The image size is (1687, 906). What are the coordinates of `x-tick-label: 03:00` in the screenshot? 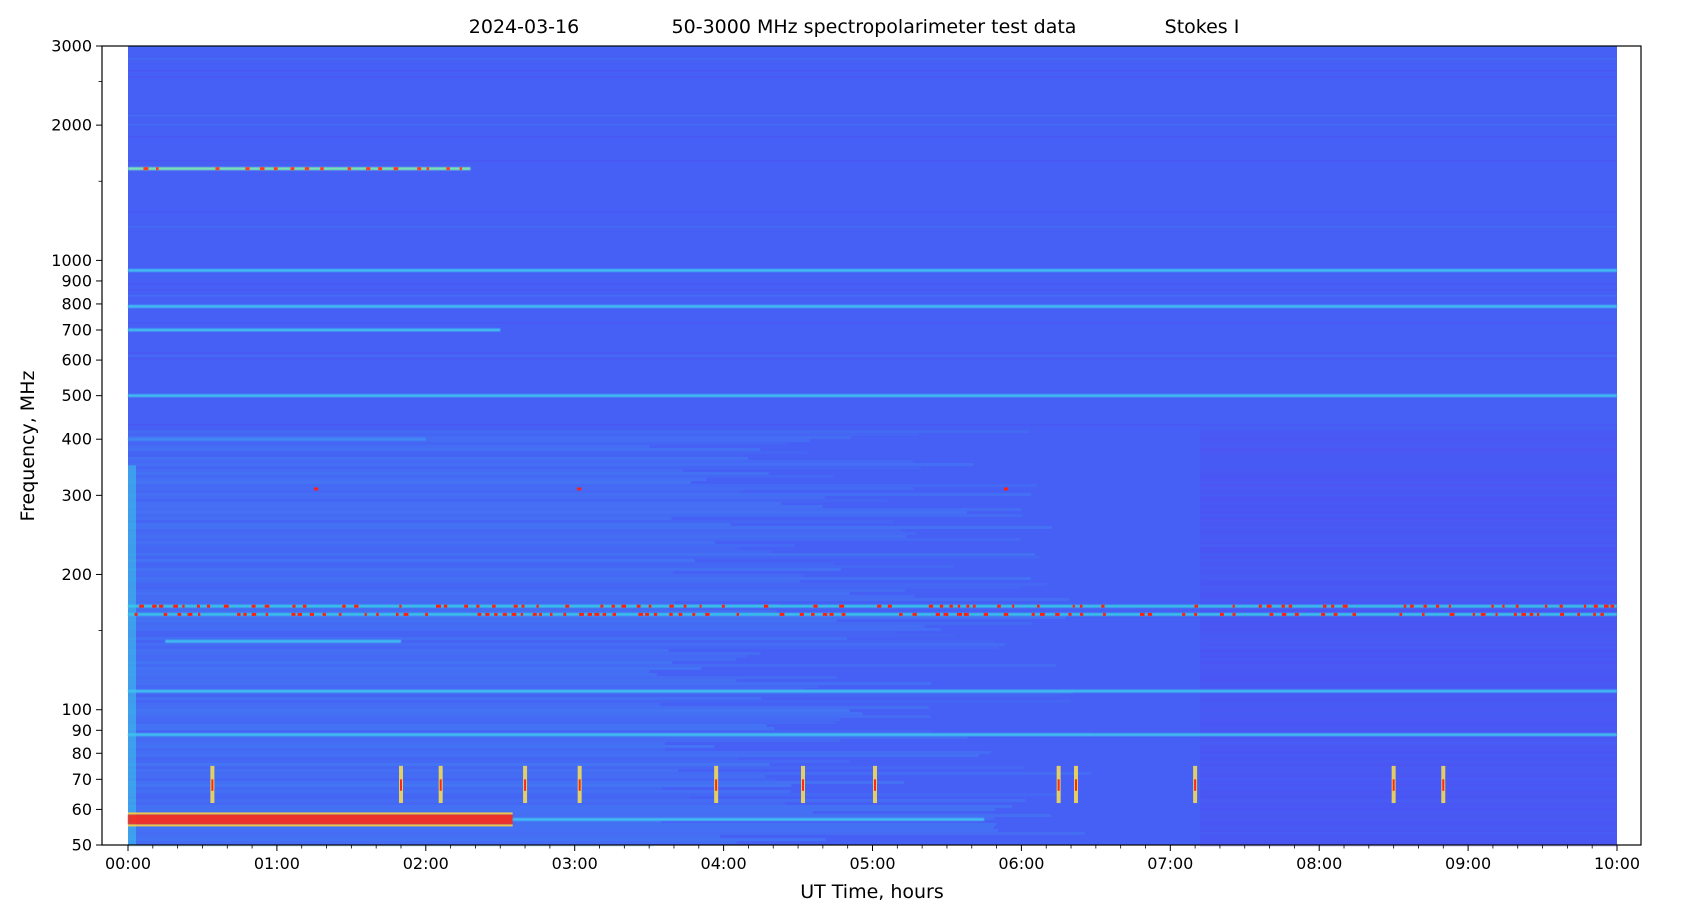 It's located at (575, 863).